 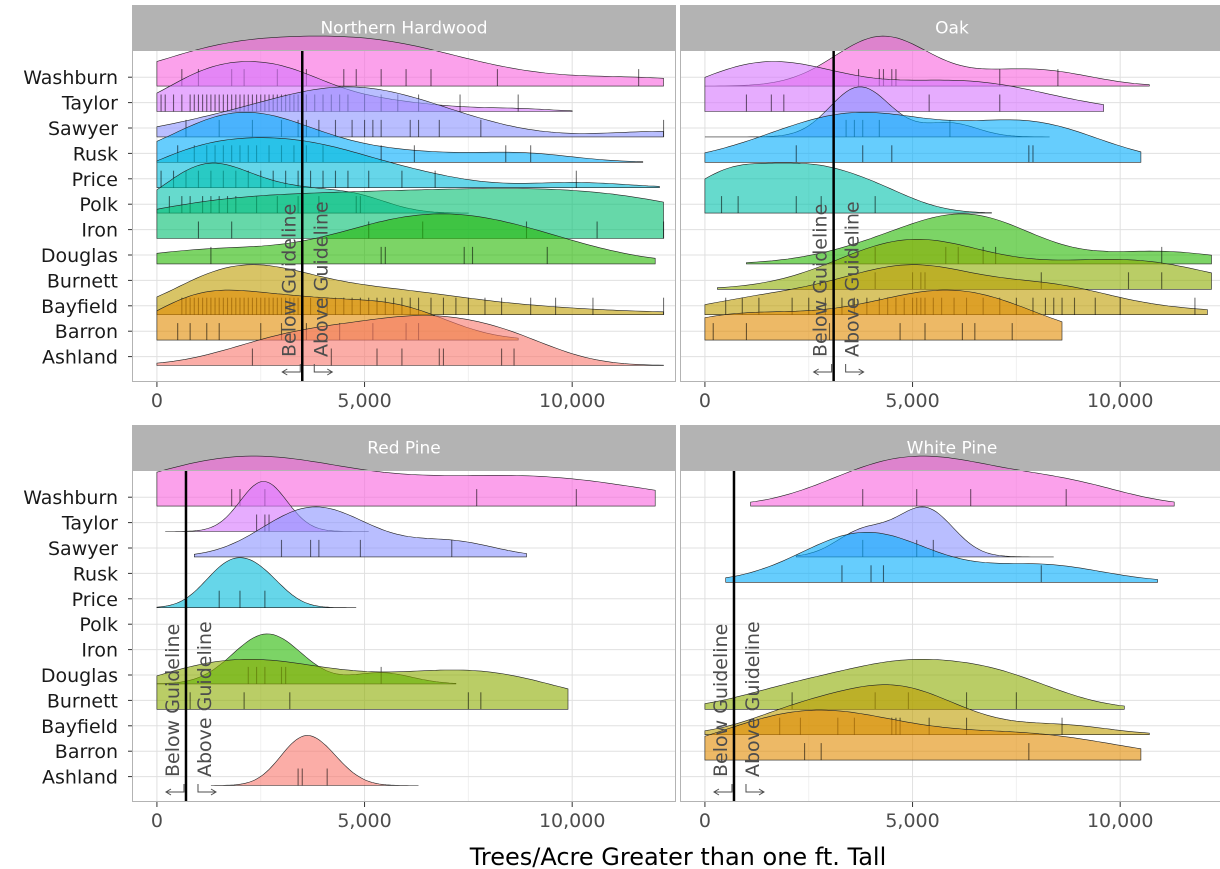 I want to click on panel-title: Oak, so click(x=952, y=29).